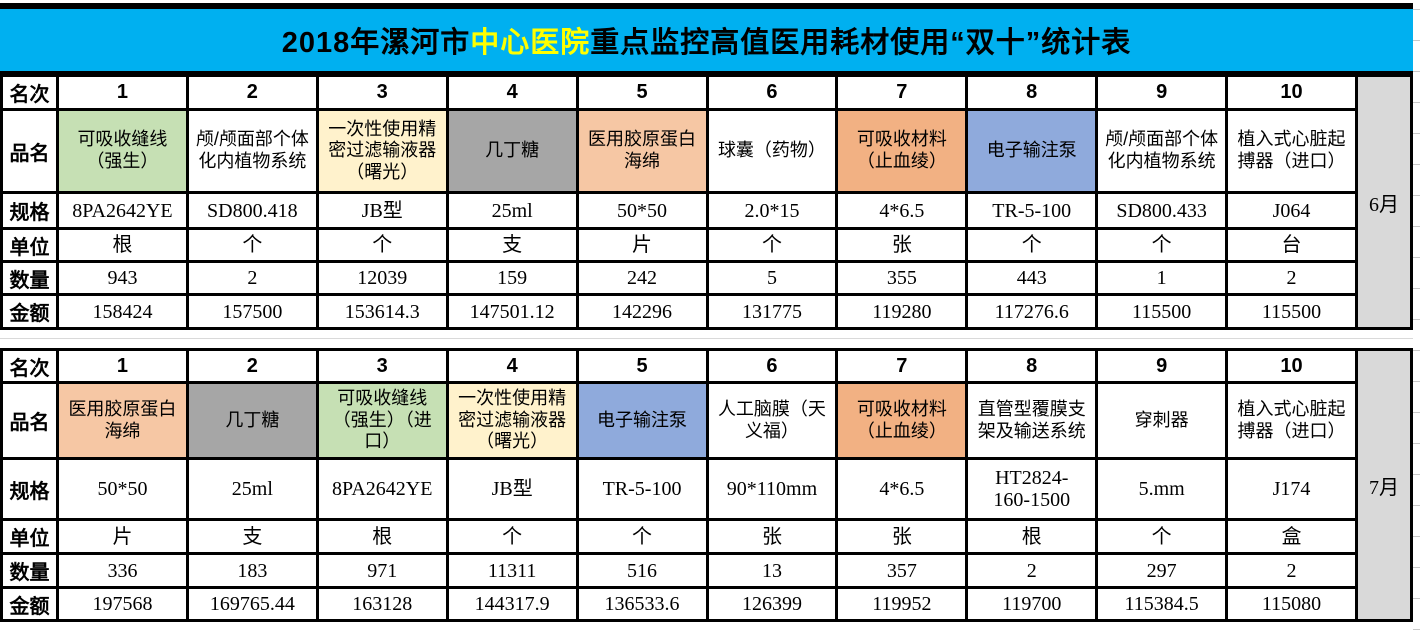 The image size is (1420, 634). What do you see at coordinates (1291, 604) in the screenshot?
I see `amount-cell: 115080` at bounding box center [1291, 604].